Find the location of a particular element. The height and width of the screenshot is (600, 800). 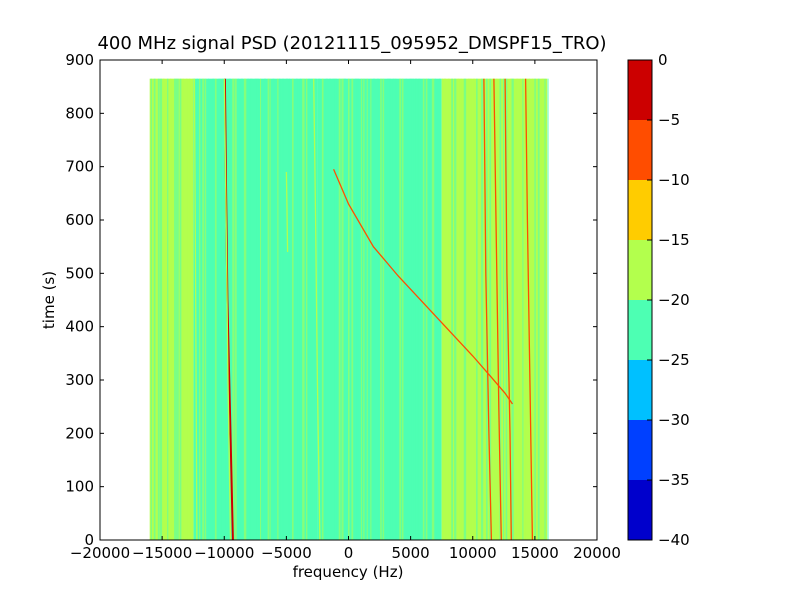

x-tick-label: −10000 is located at coordinates (224, 553).